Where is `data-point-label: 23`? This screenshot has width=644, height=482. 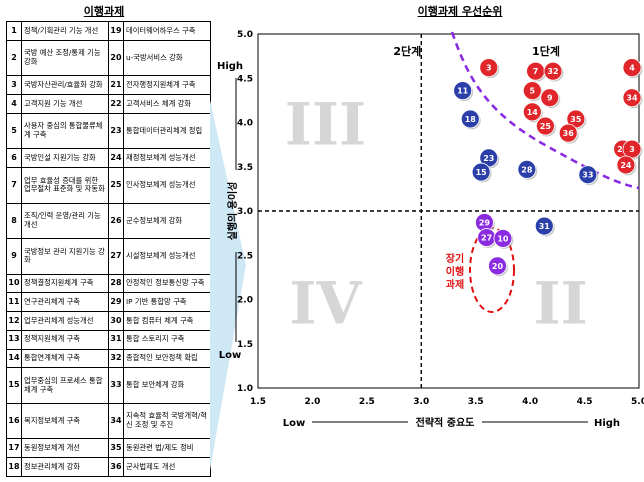 data-point-label: 23 is located at coordinates (488, 158).